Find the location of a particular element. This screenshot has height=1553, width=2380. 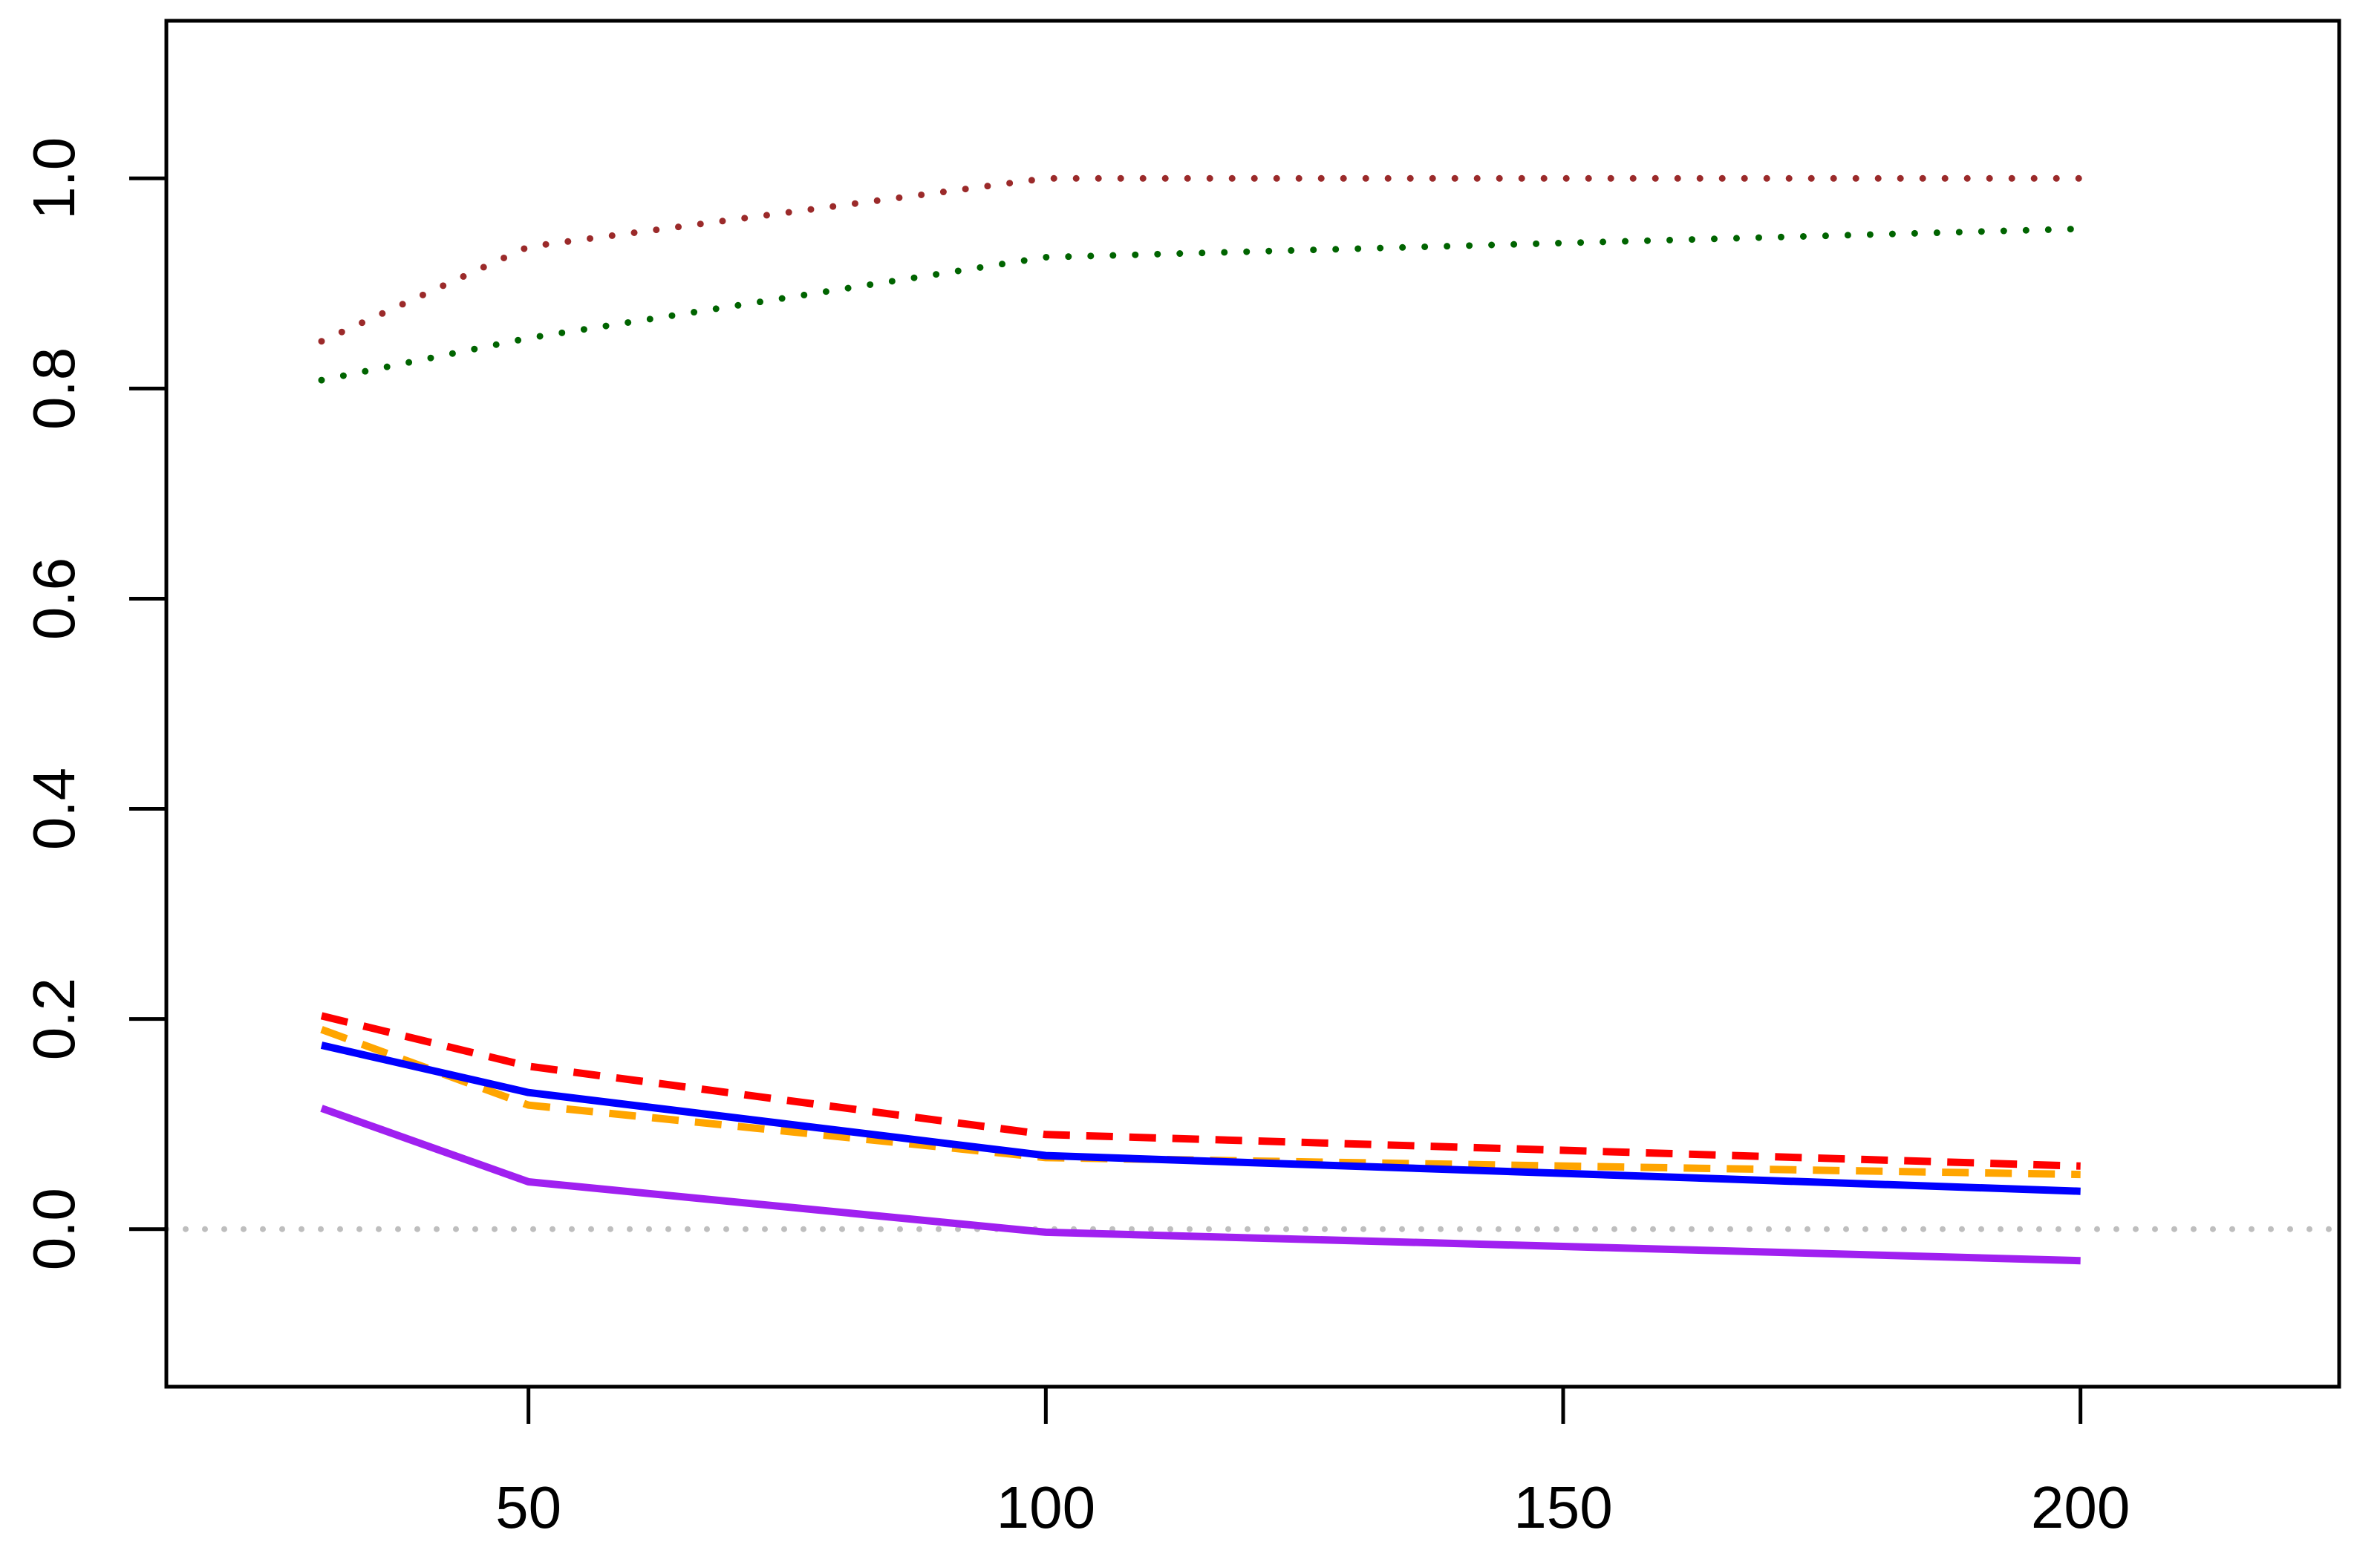

x-axis: 50 100 150 200 is located at coordinates (1313, 1462).